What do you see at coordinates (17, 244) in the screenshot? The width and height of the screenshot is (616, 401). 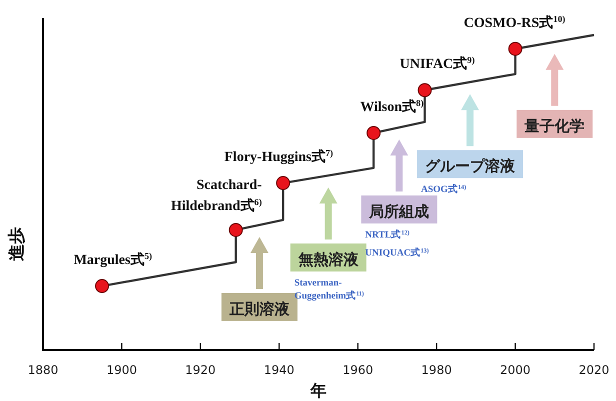 I see `y-axis-title: 進歩` at bounding box center [17, 244].